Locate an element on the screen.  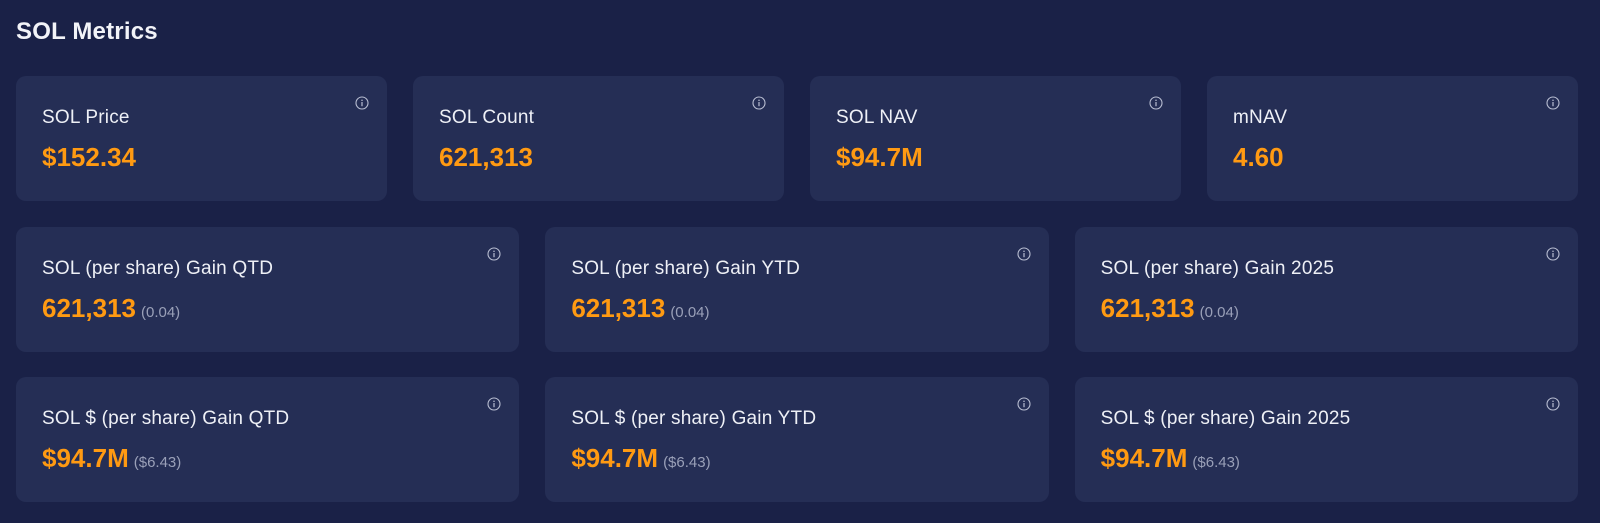
metric-card-per-share-gain-2025: SOL (per share) Gain 2025 621,313 (0.04) is located at coordinates (1326, 289).